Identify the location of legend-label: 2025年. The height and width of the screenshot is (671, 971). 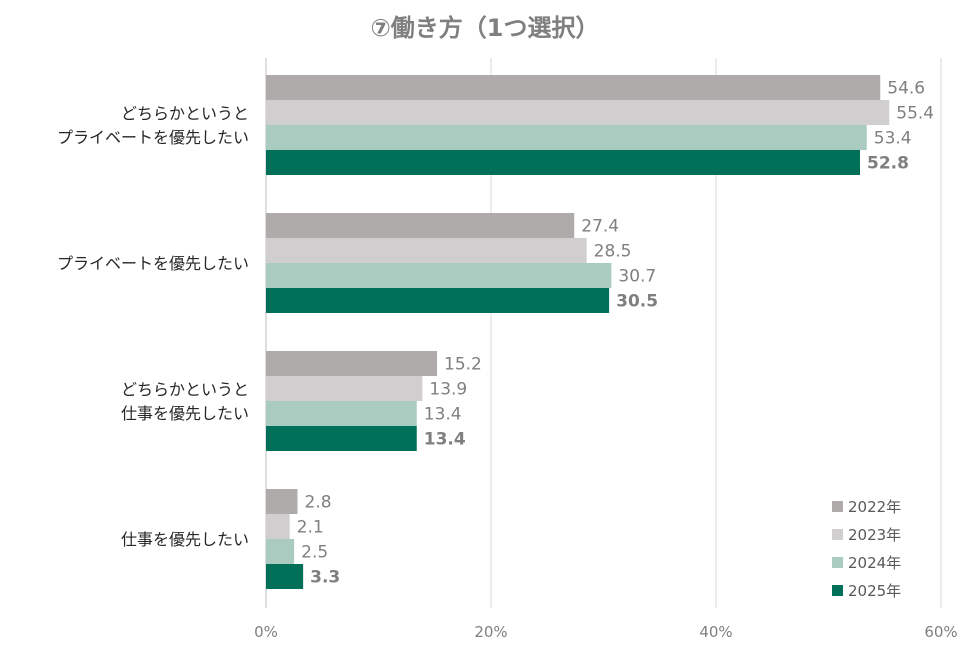
(874, 591).